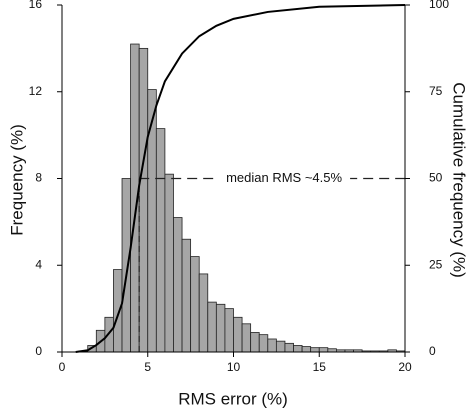 The image size is (474, 415). What do you see at coordinates (436, 264) in the screenshot?
I see `y2-tick-label: 25` at bounding box center [436, 264].